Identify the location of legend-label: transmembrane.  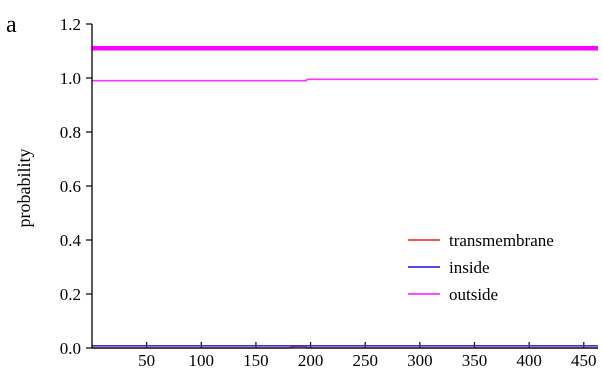
(501, 240).